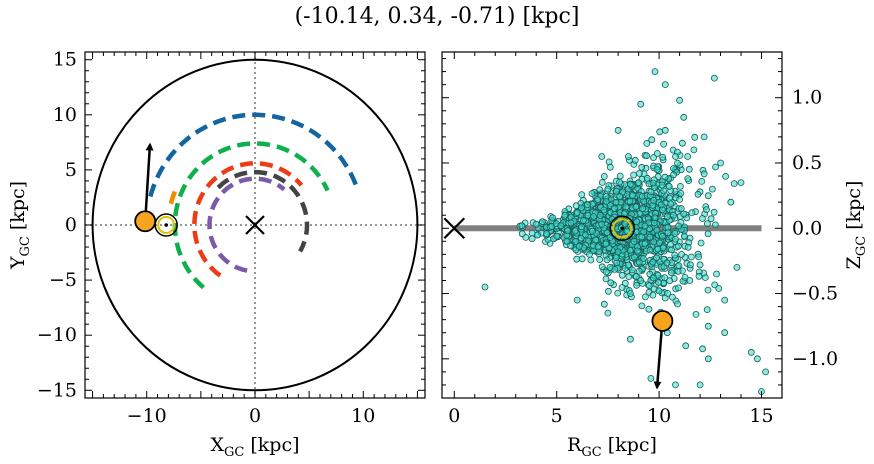 The width and height of the screenshot is (874, 464). What do you see at coordinates (659, 416) in the screenshot?
I see `right-x-tick-label: 10` at bounding box center [659, 416].